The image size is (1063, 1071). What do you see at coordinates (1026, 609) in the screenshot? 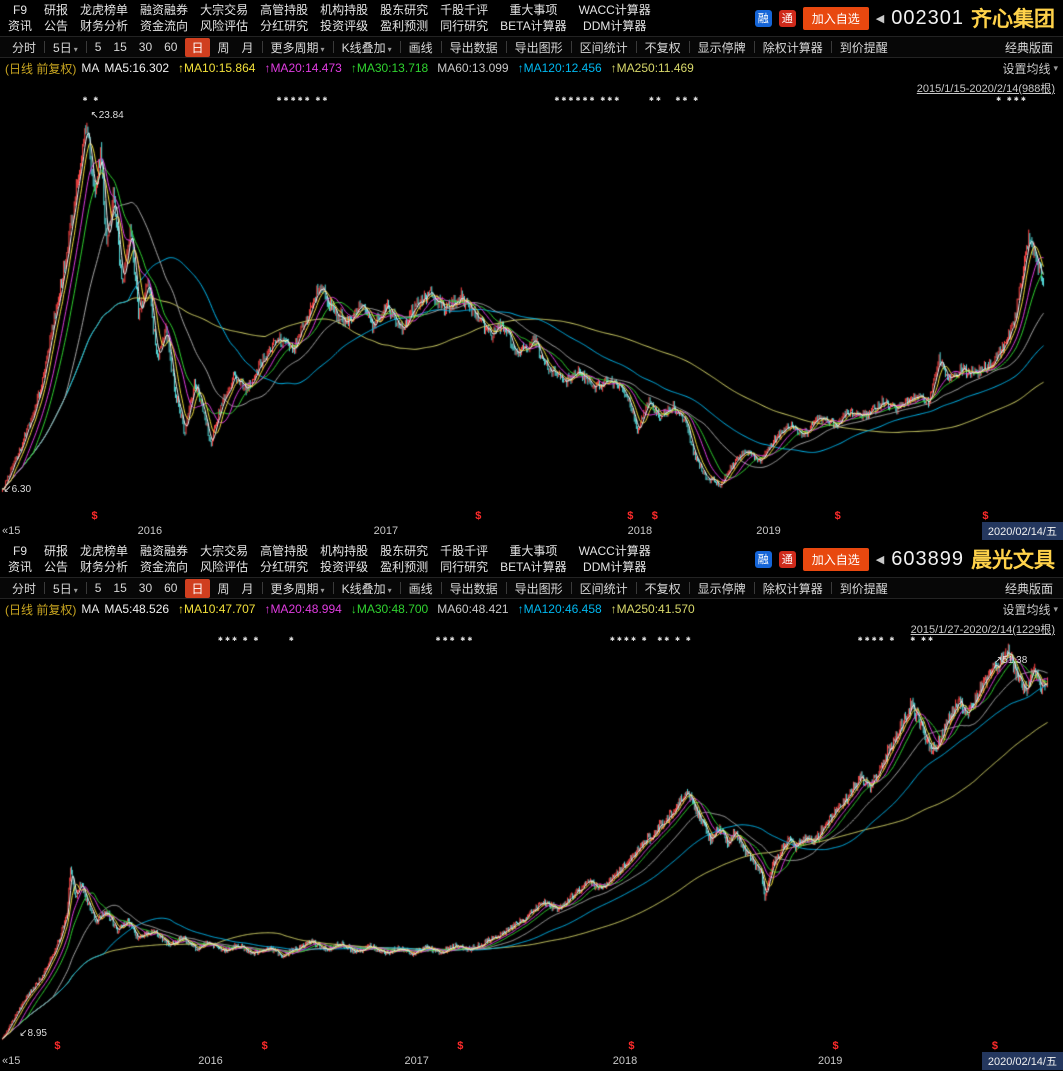
I see `ma-settings-label: 设置均线` at bounding box center [1026, 609].